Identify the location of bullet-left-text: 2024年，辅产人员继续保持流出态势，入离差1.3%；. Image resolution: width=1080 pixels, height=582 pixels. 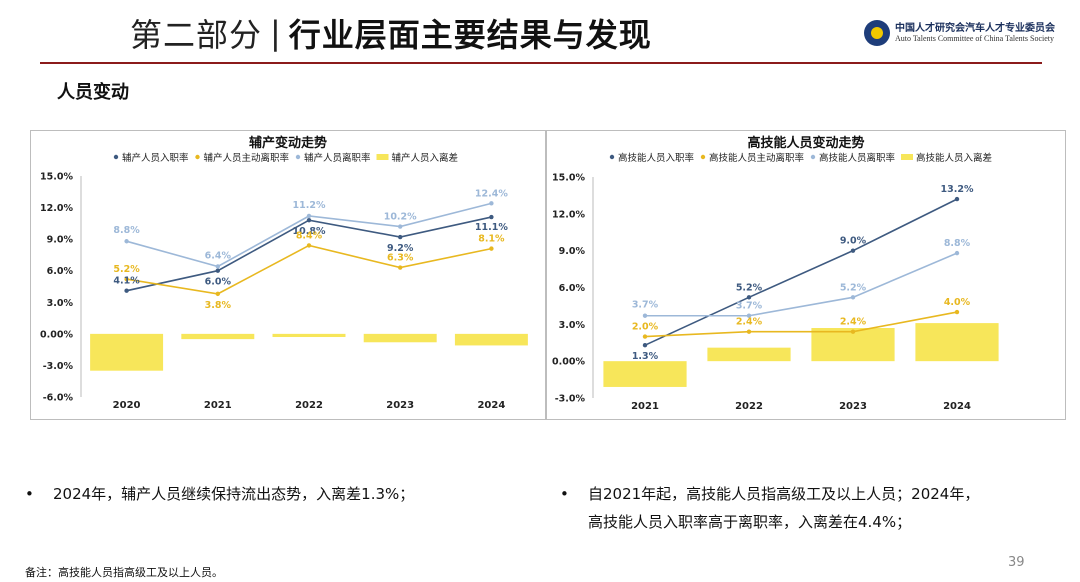
(234, 494).